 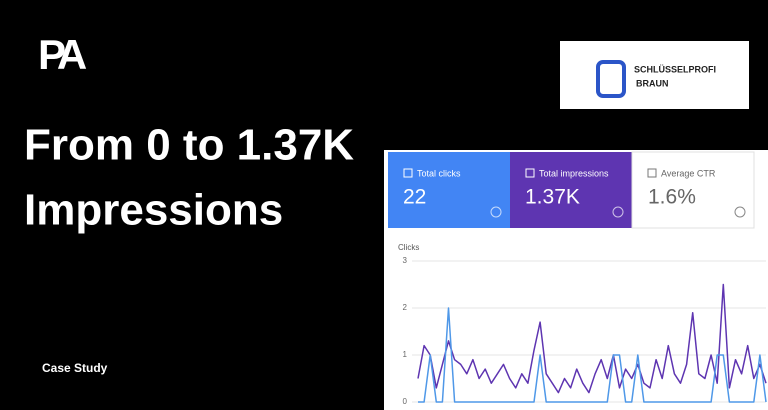 I want to click on y-tick-label: 1, so click(x=405, y=354).